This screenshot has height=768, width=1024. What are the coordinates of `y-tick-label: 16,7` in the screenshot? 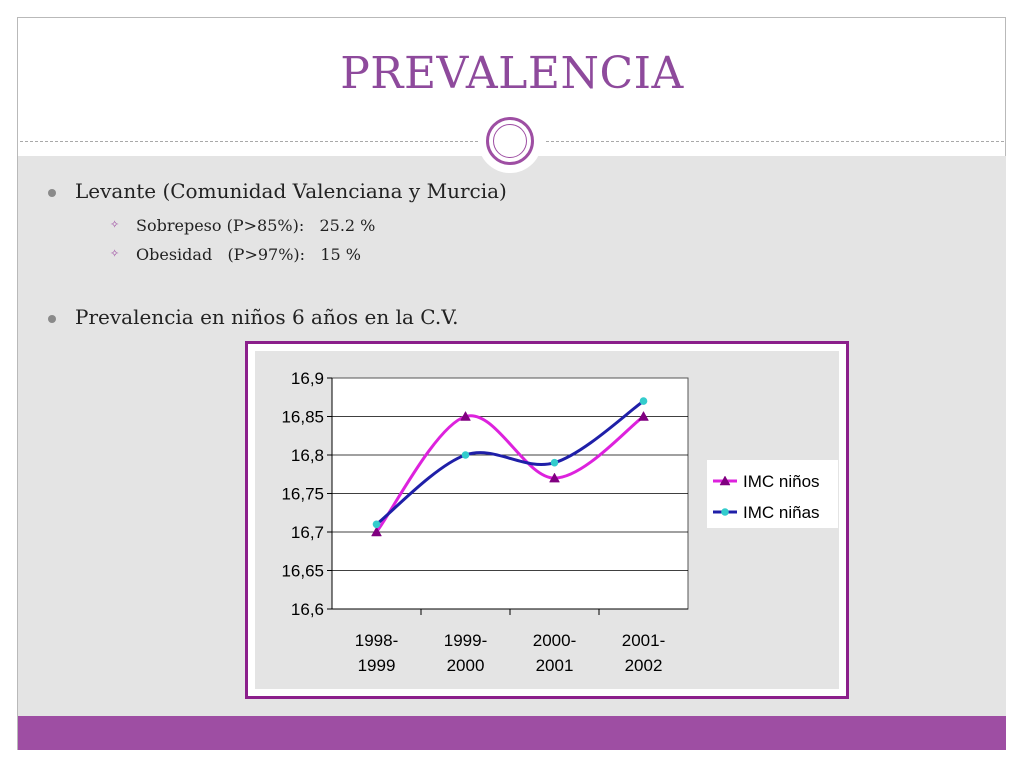 It's located at (307, 532).